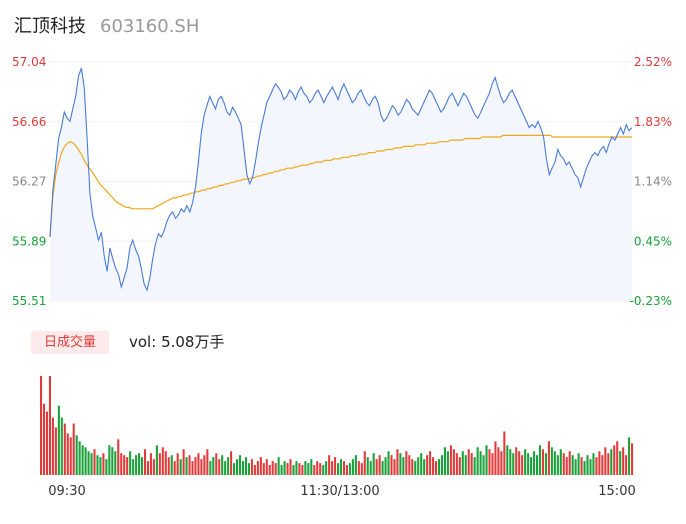  What do you see at coordinates (50, 26) in the screenshot?
I see `stock-name: 汇顶科技` at bounding box center [50, 26].